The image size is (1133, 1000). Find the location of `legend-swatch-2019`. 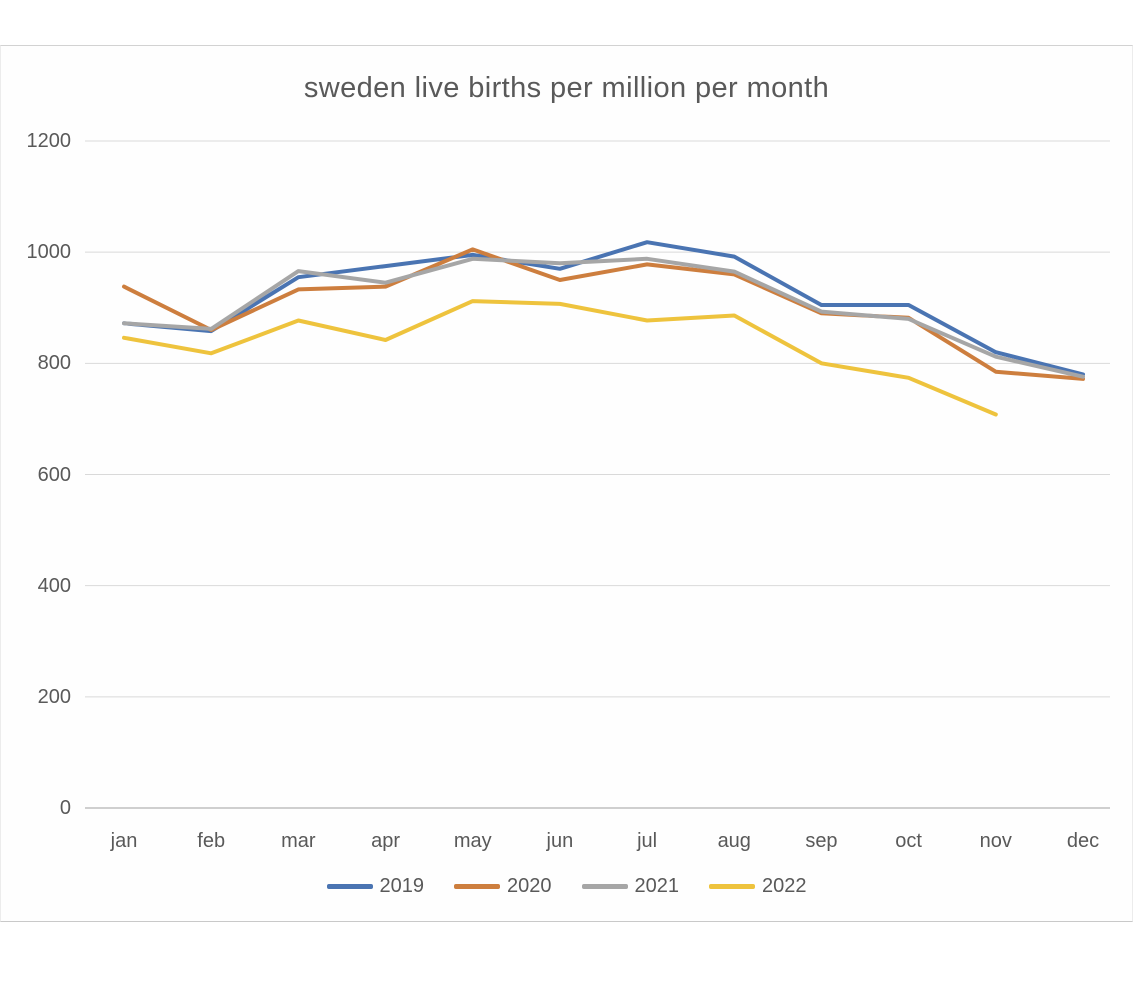

legend-swatch-2019 is located at coordinates (349, 886).